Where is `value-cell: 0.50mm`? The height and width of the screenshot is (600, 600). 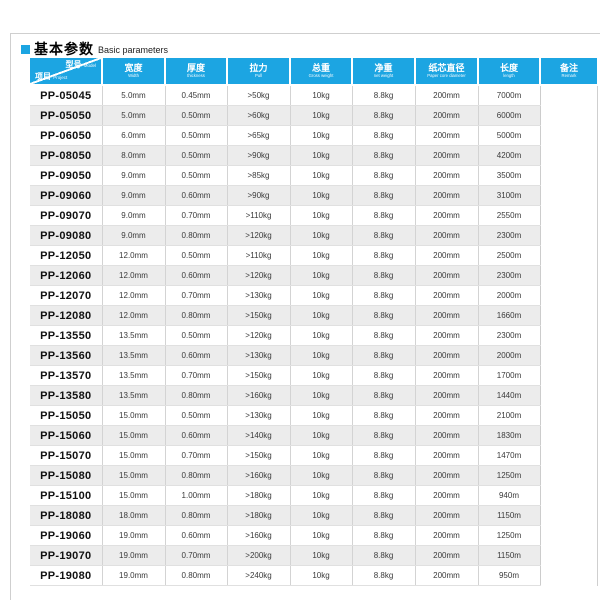
value-cell: 0.50mm is located at coordinates (195, 115).